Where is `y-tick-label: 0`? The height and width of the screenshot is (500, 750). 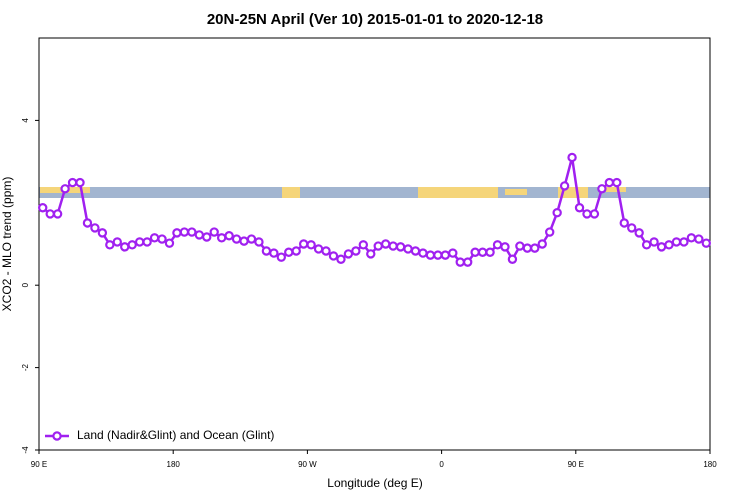 y-tick-label: 0 is located at coordinates (25, 284).